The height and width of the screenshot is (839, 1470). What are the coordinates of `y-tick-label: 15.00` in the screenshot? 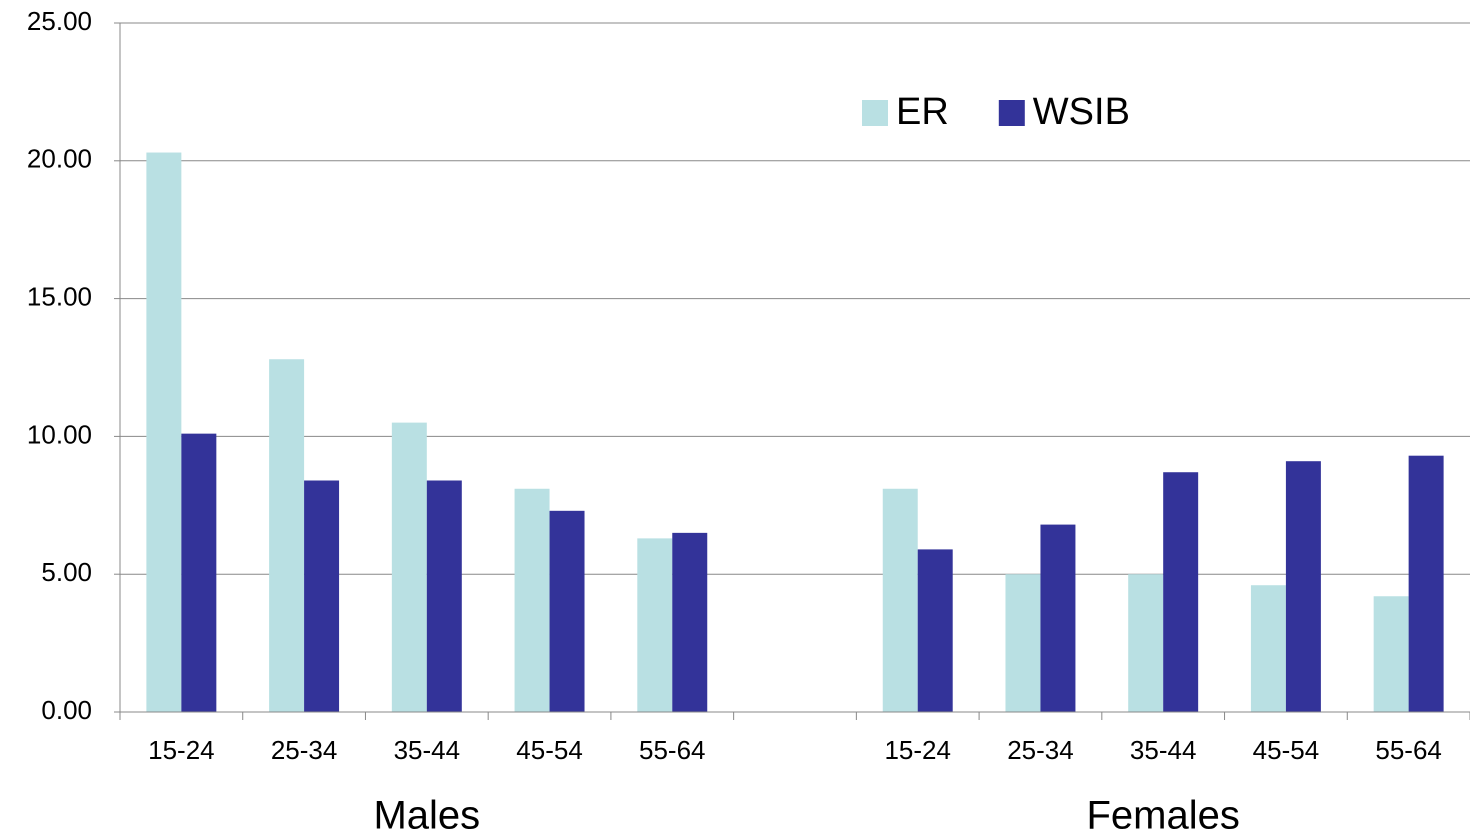 It's located at (59, 296).